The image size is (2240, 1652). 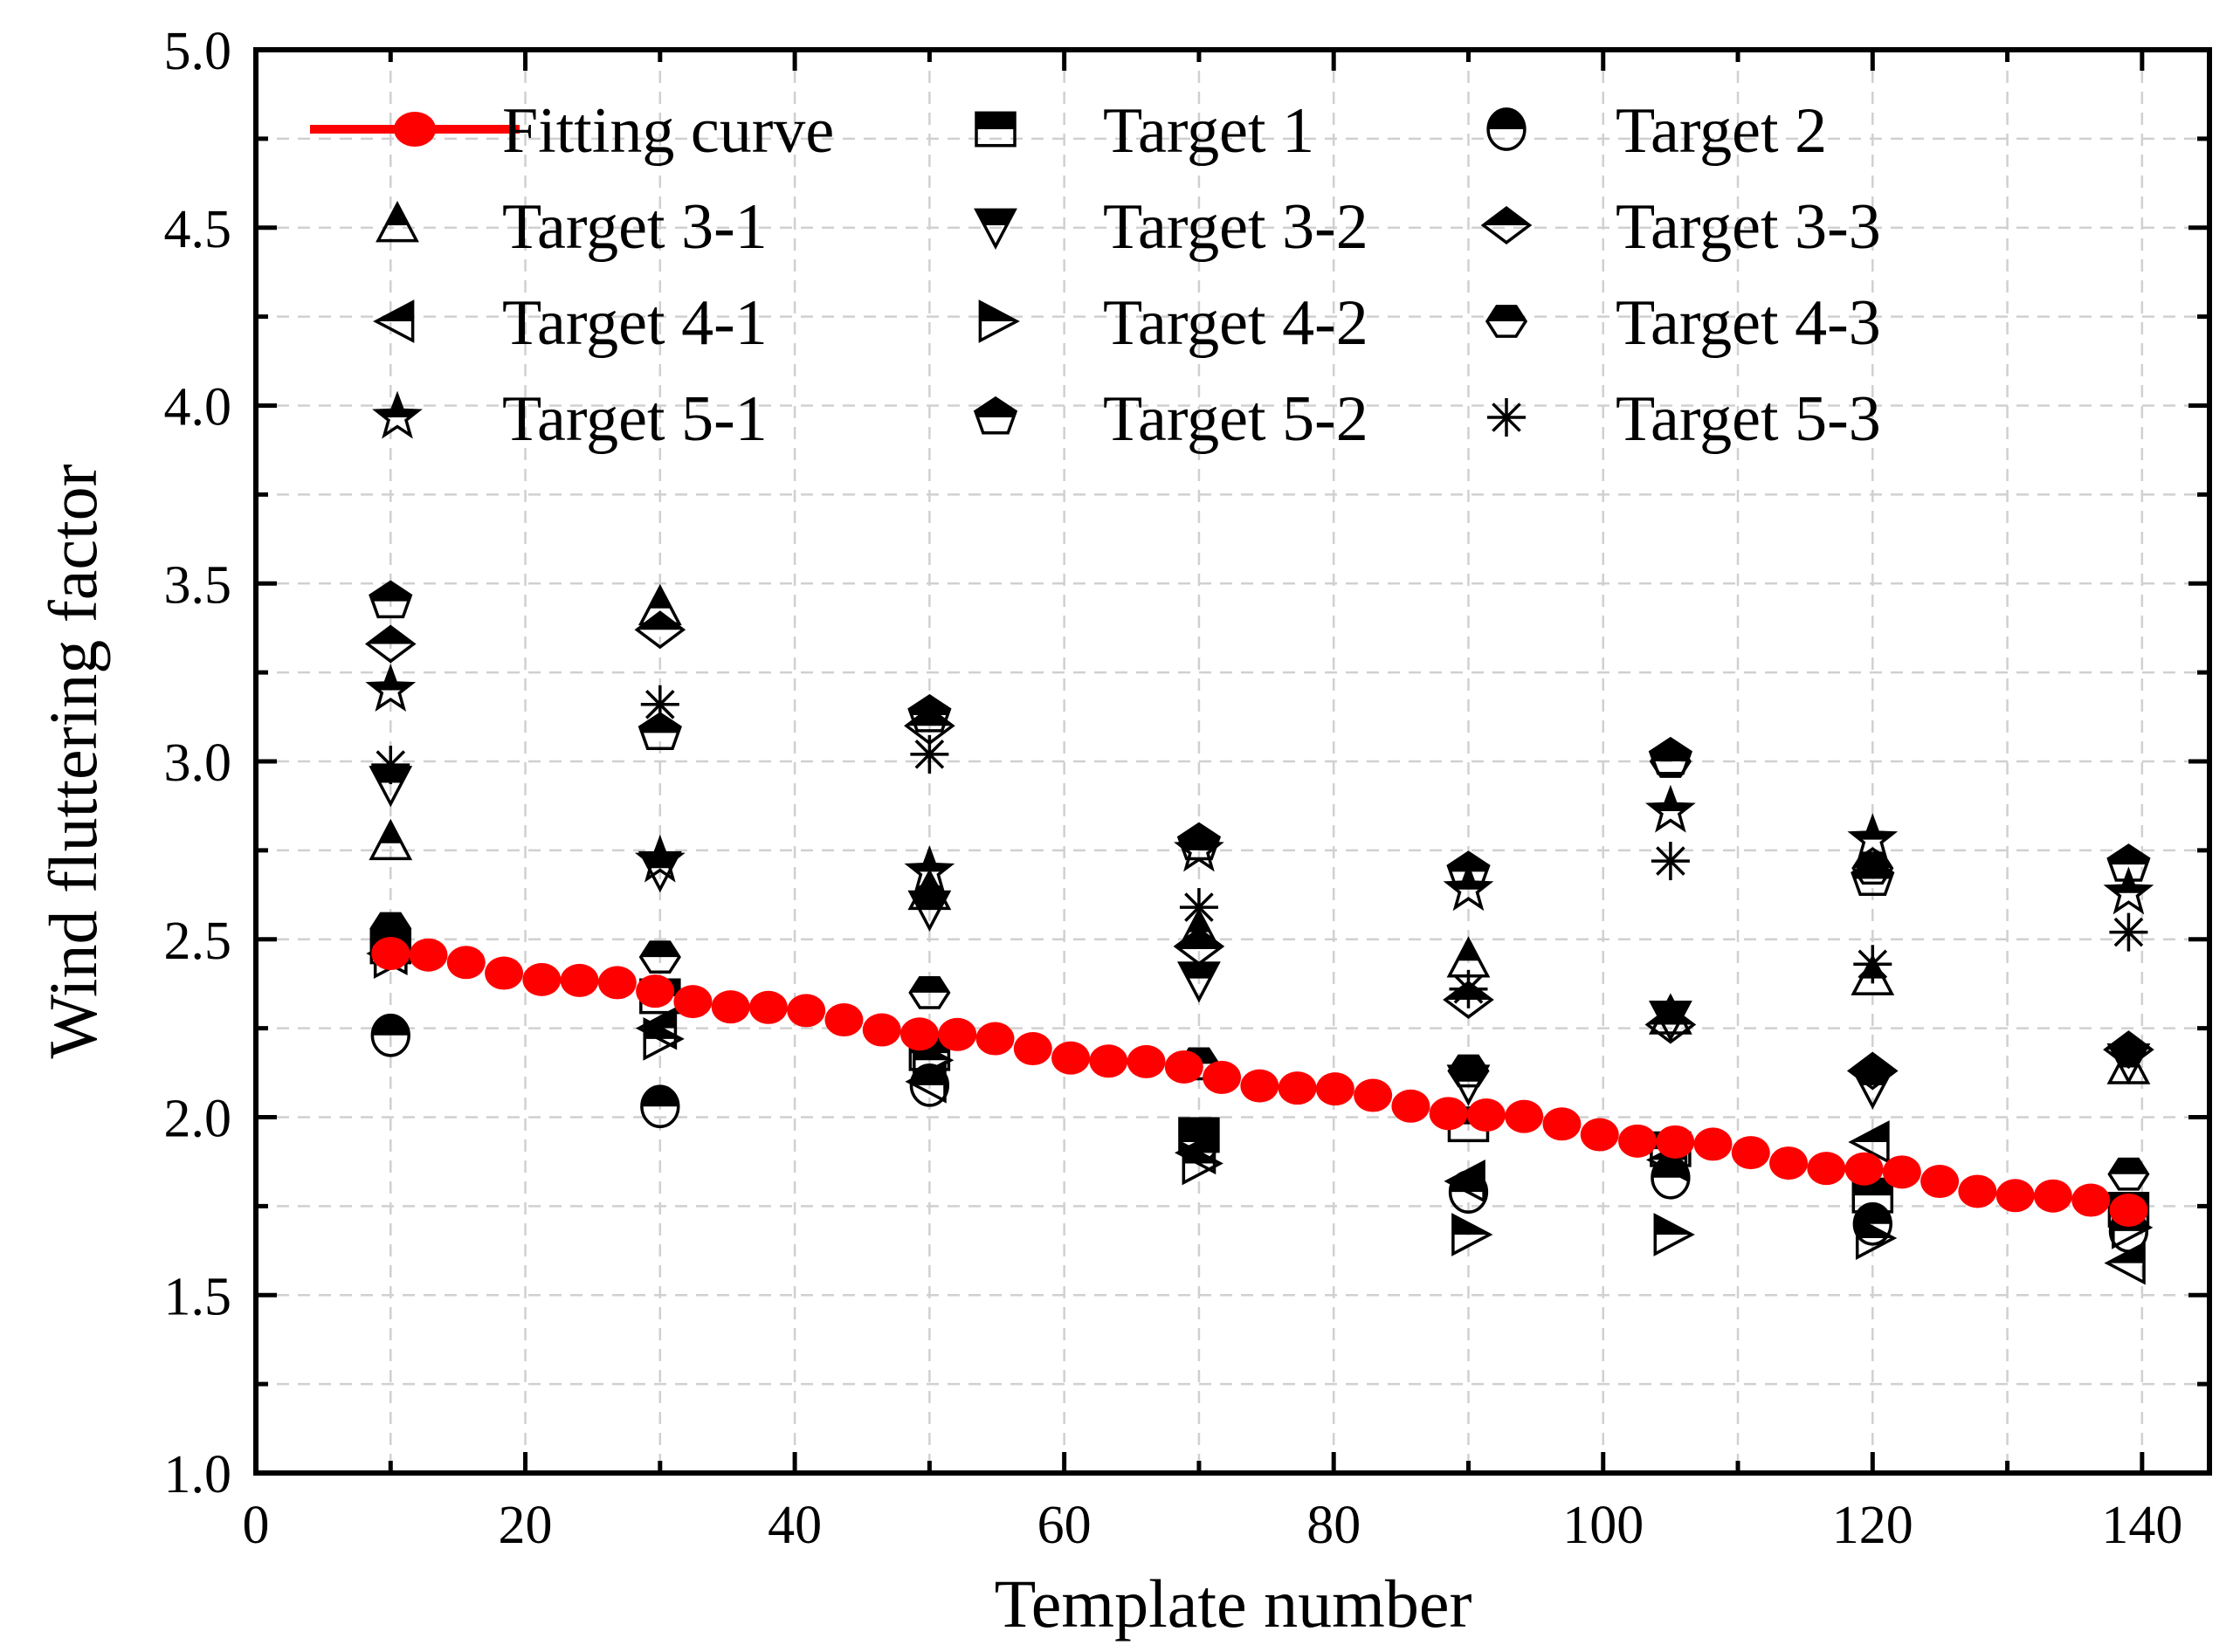 I want to click on legend-label: Target 4-2, so click(x=1236, y=323).